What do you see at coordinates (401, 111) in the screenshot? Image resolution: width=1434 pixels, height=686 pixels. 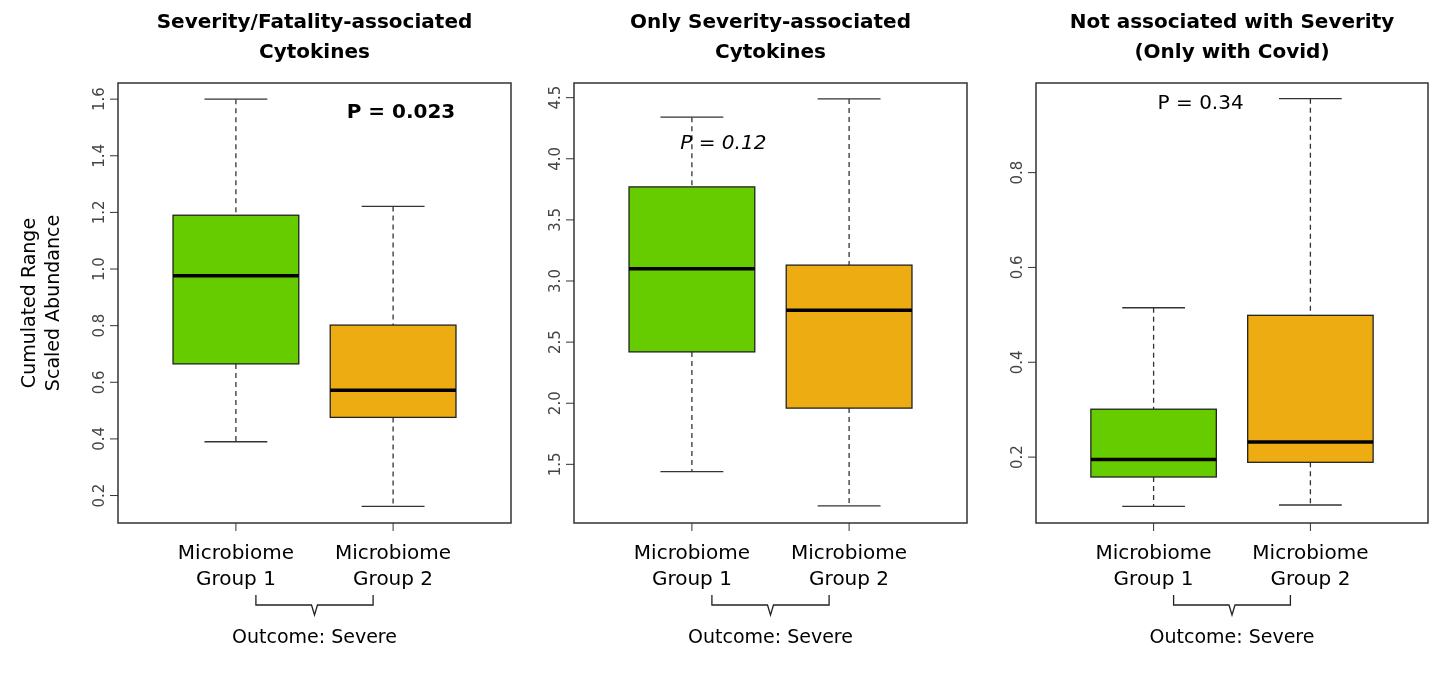 I see `annotation: P = 0.023` at bounding box center [401, 111].